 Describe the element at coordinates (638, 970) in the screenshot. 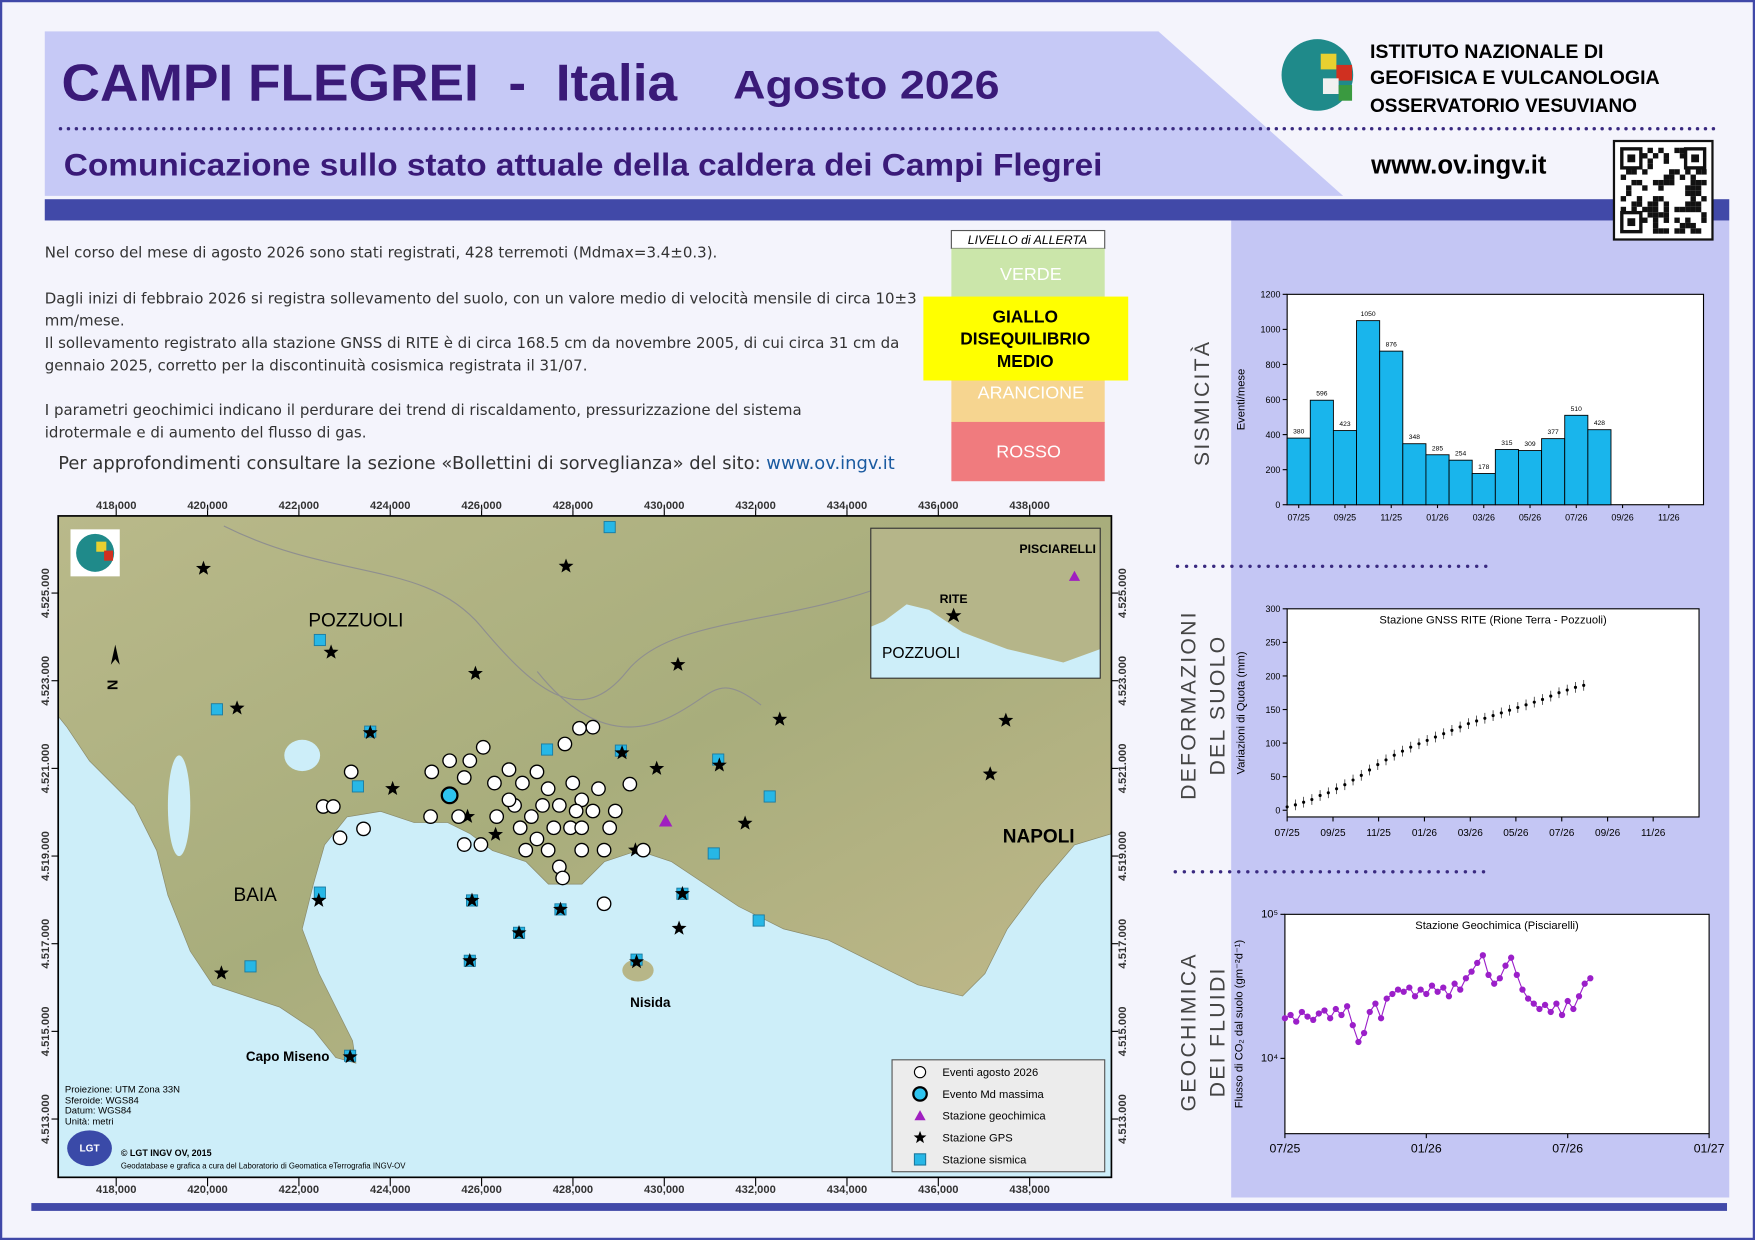

I see `nisida-island` at that location.